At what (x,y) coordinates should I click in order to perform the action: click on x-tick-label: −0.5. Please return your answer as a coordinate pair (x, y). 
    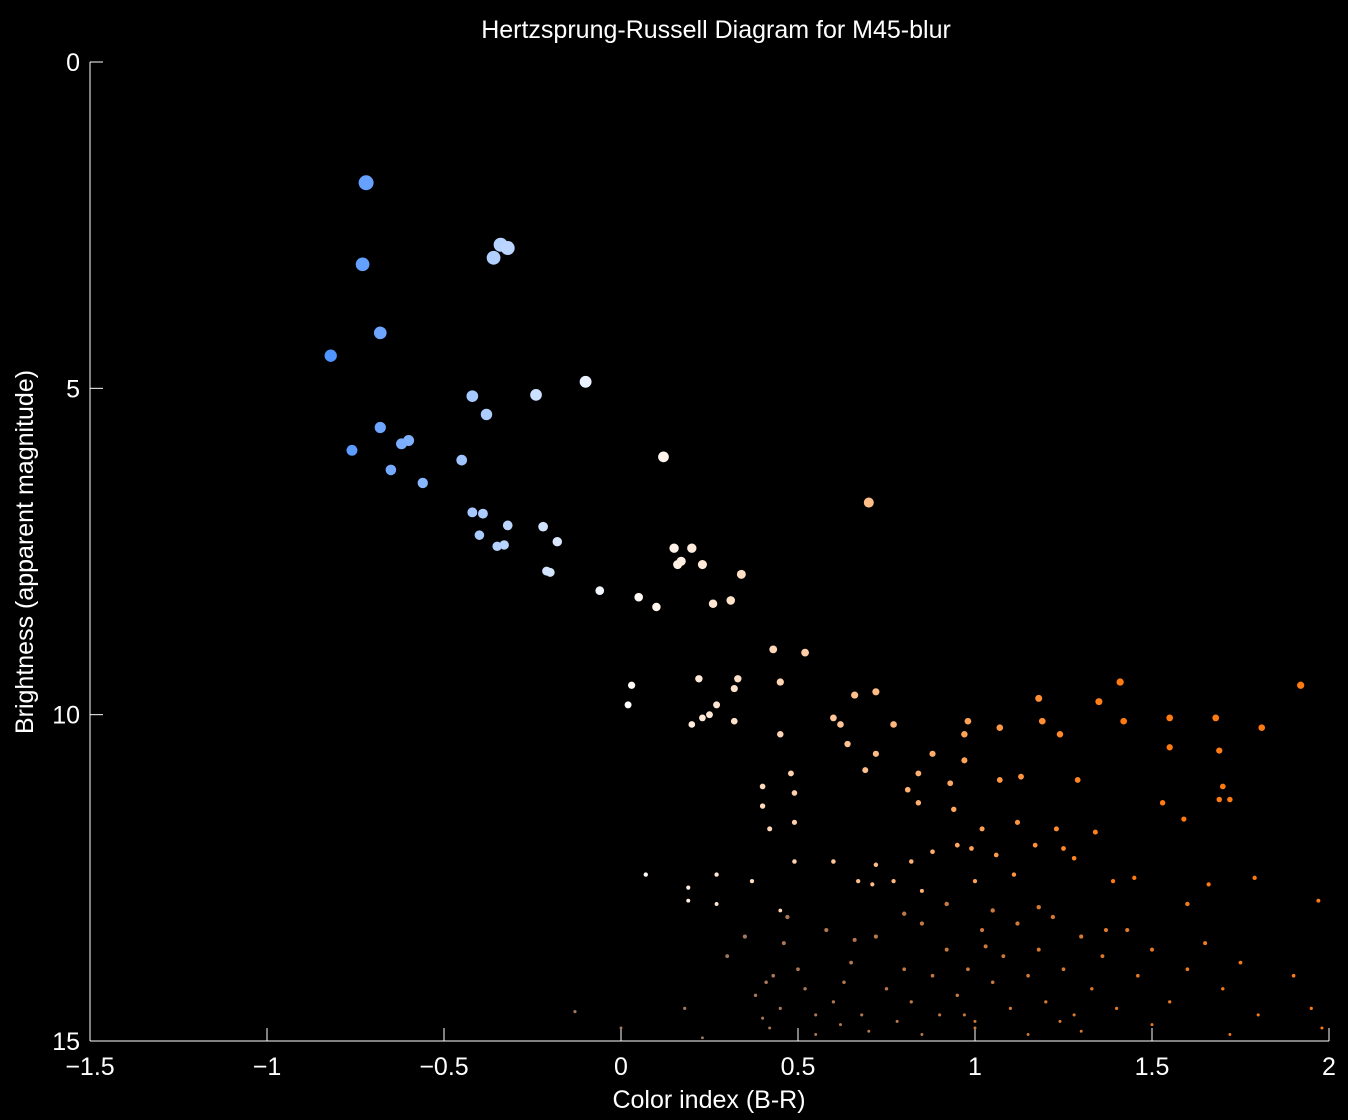
    Looking at the image, I should click on (443, 1067).